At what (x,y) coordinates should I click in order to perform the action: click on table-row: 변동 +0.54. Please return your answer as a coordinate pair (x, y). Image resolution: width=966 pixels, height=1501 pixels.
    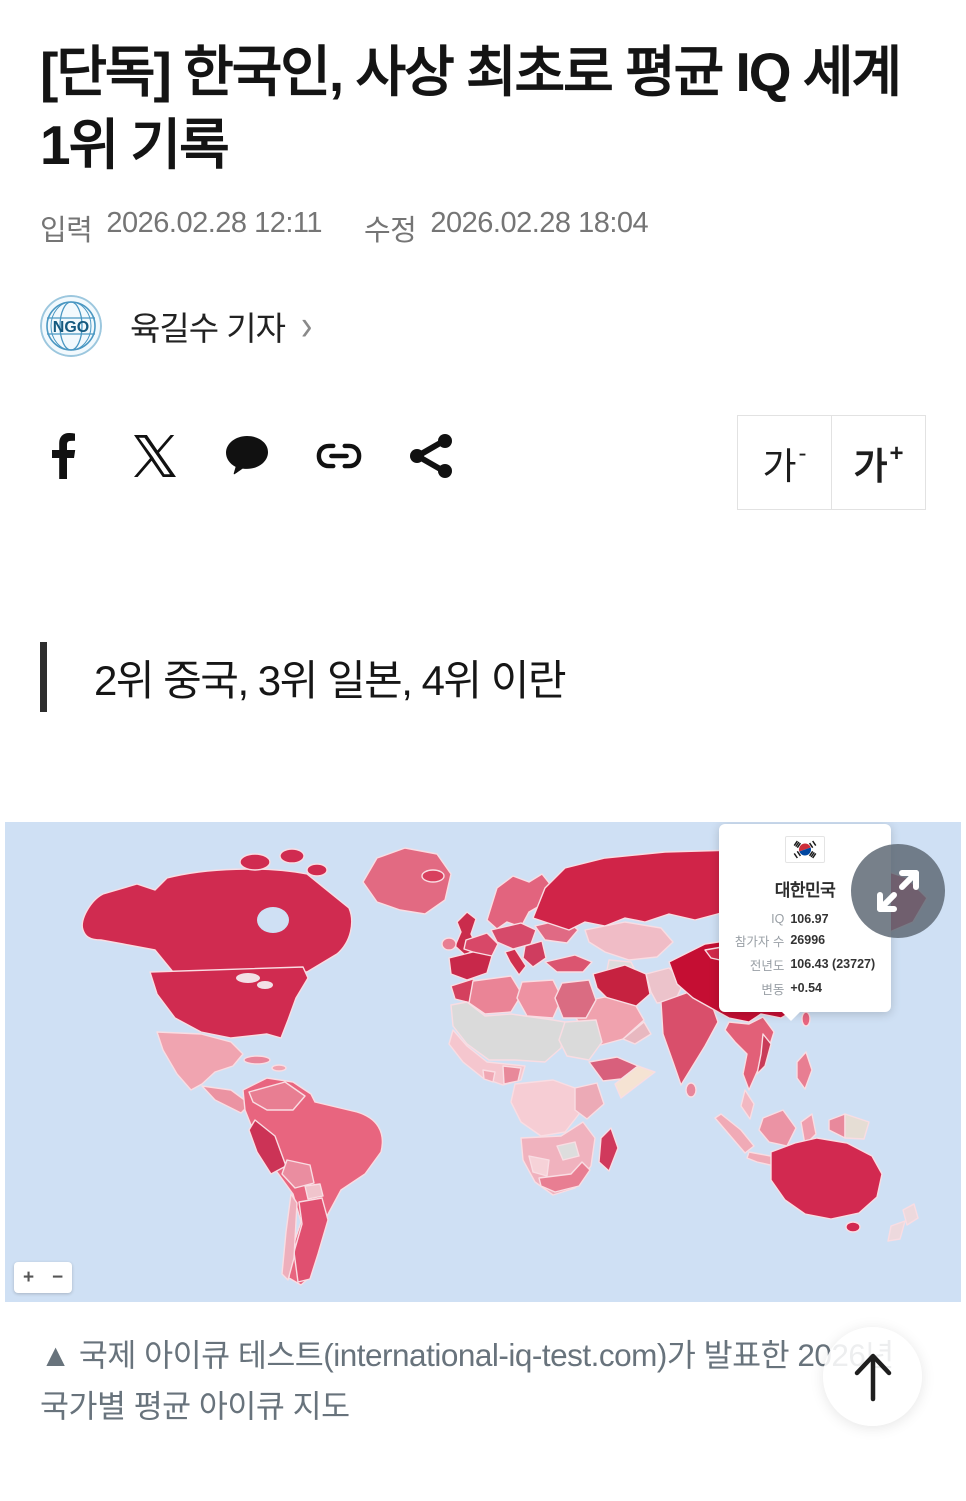
    Looking at the image, I should click on (791, 989).